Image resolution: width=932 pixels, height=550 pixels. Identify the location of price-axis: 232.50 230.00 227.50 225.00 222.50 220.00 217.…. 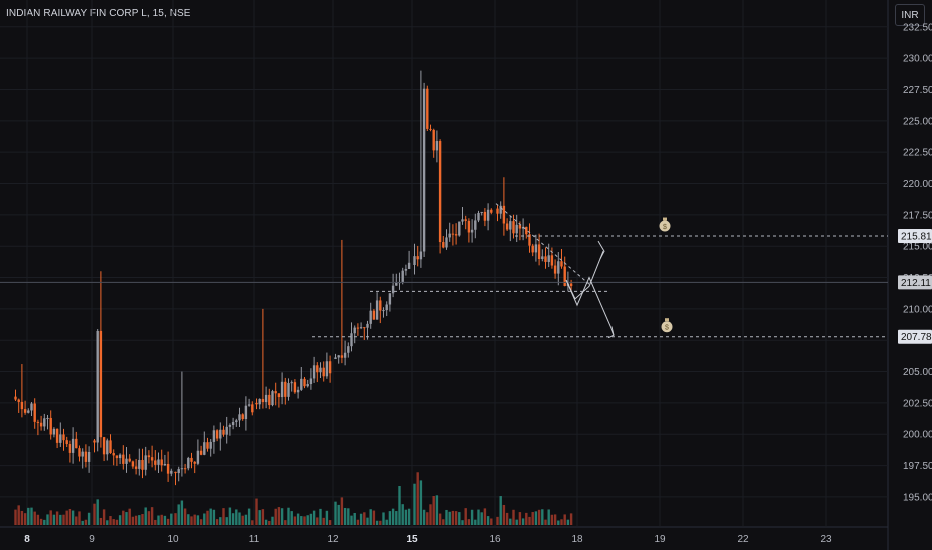
(915, 262).